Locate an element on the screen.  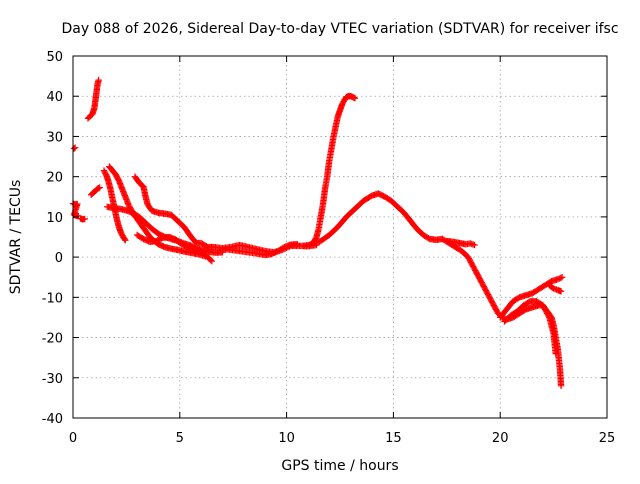
series-pass-late-c is located at coordinates (555, 288).